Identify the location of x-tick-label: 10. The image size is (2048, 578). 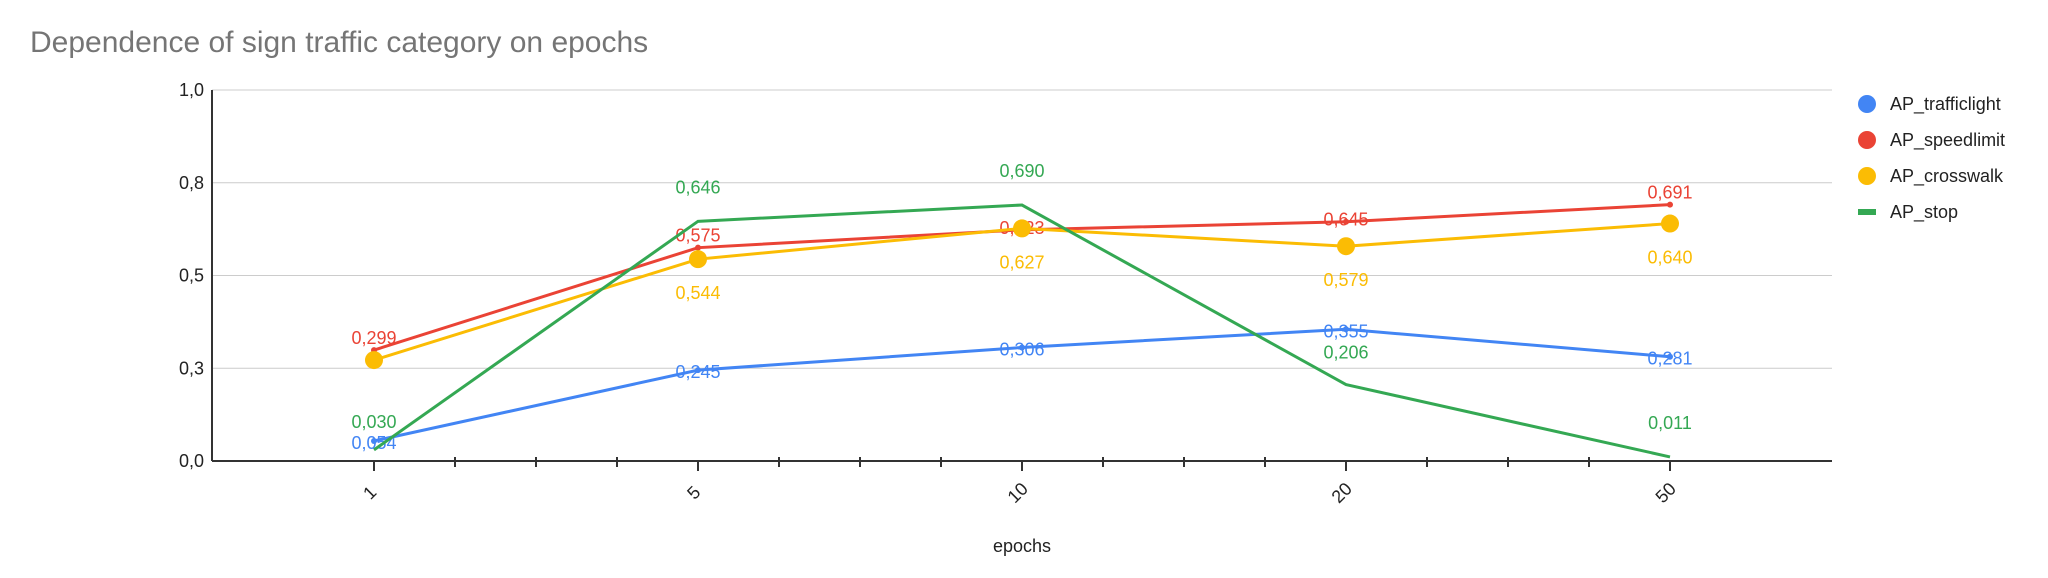
(1018, 493).